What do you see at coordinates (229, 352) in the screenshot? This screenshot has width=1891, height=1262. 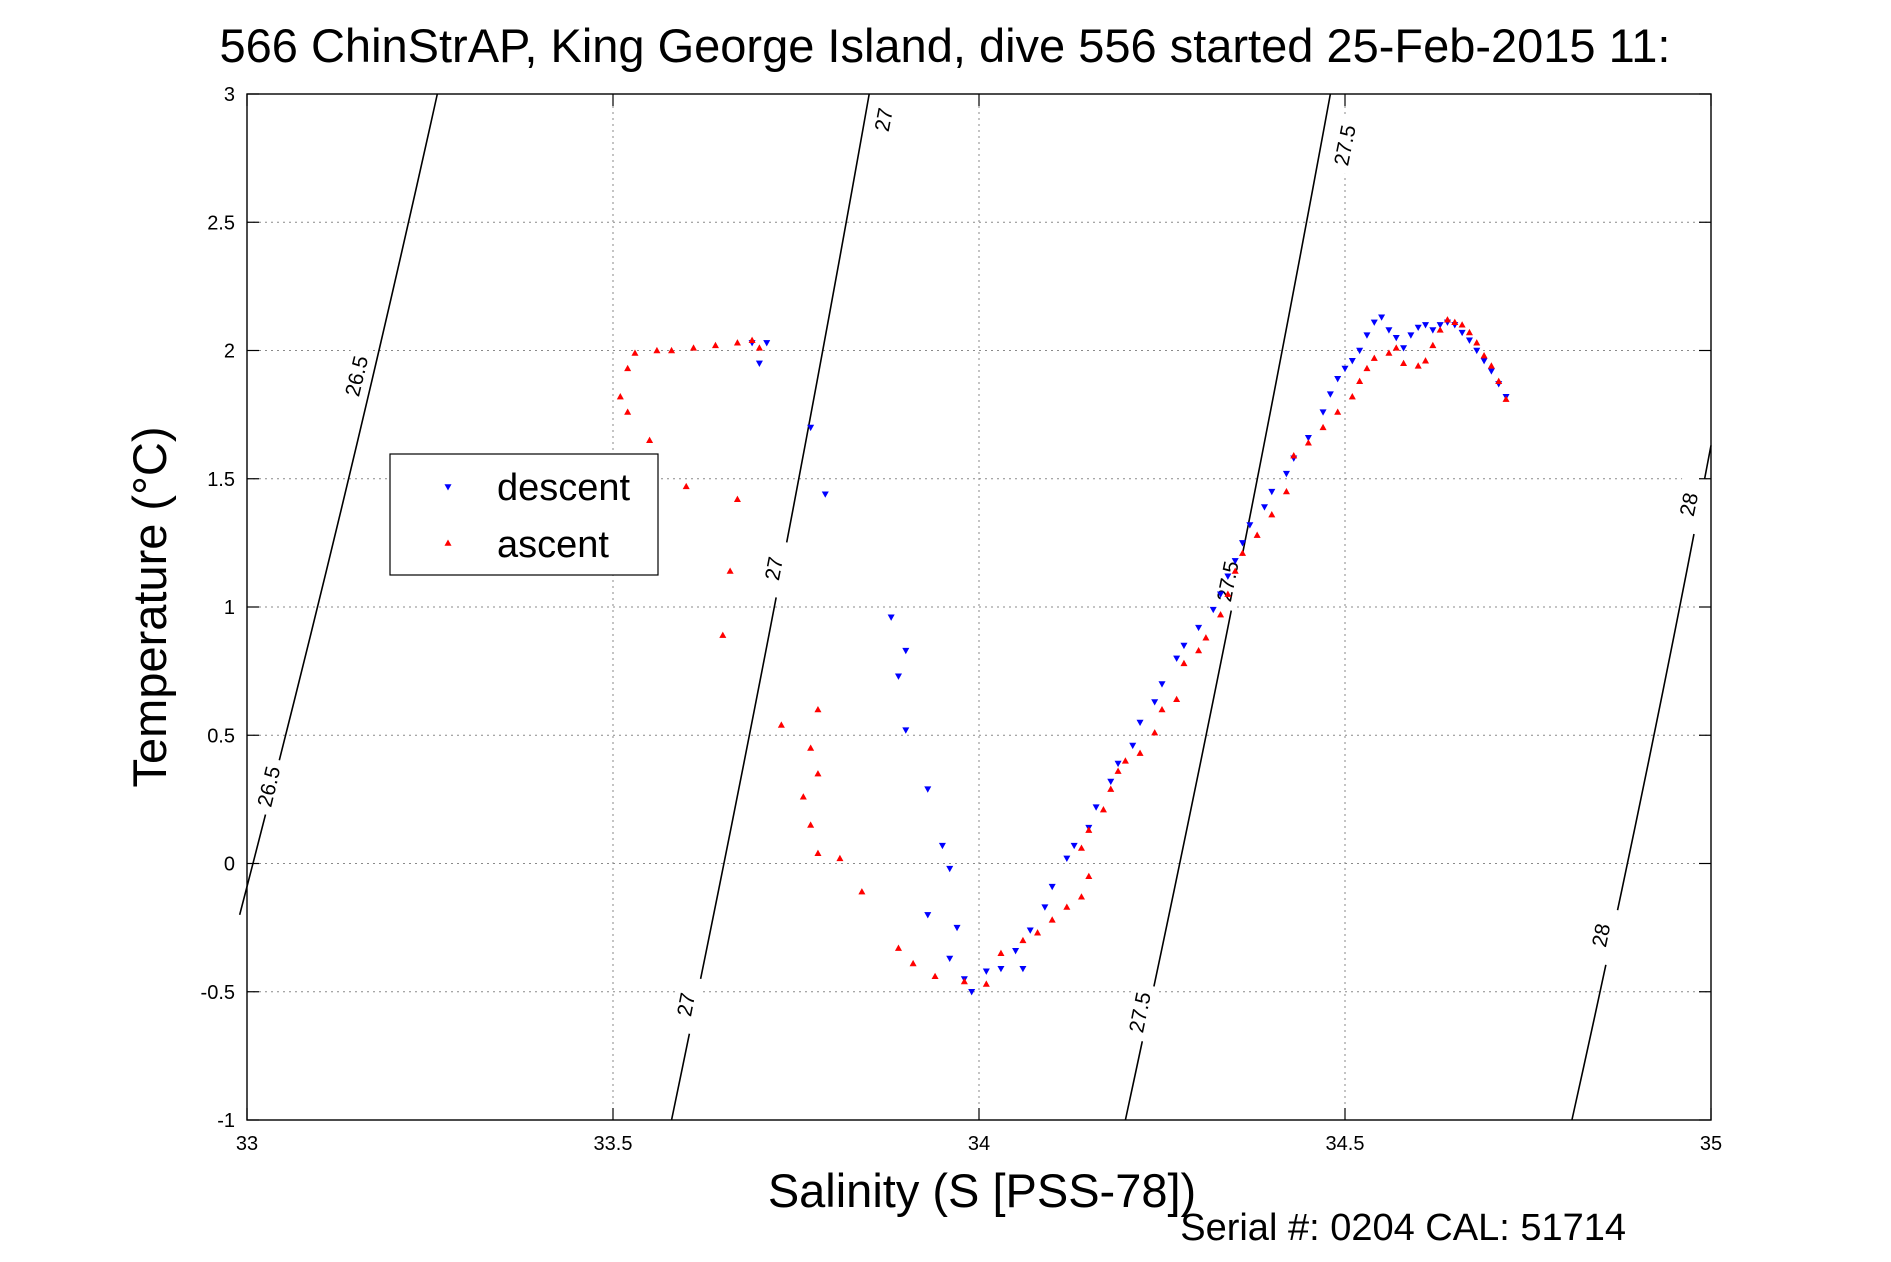 I see `y-tick-label: 2` at bounding box center [229, 352].